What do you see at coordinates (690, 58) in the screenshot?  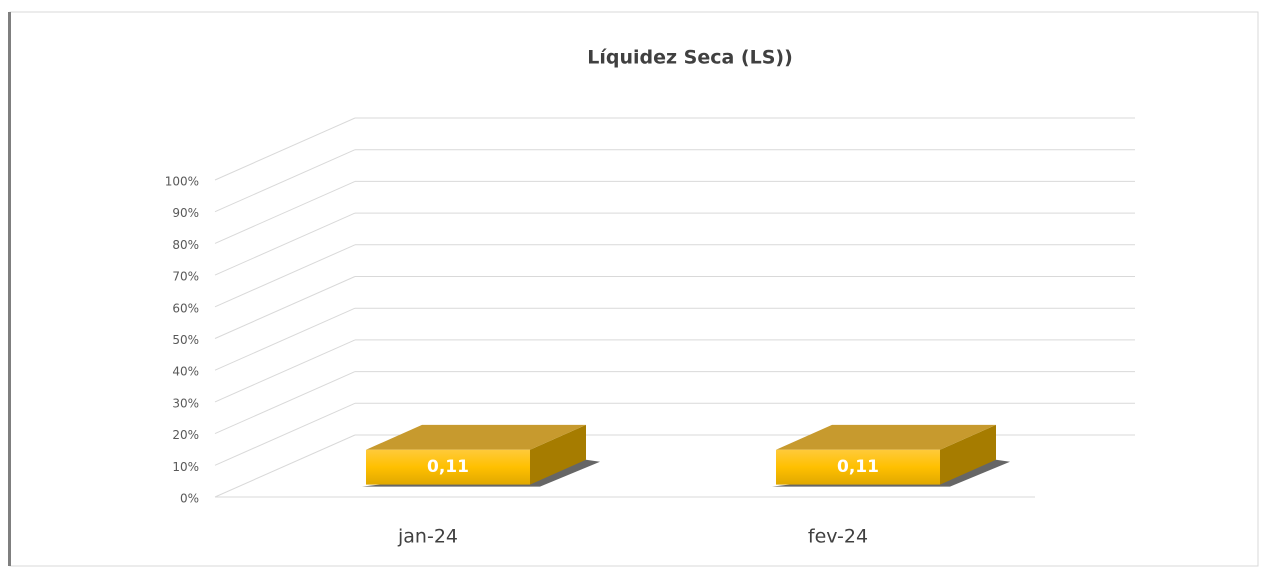 I see `chart-title: Líquidez Seca (LS))` at bounding box center [690, 58].